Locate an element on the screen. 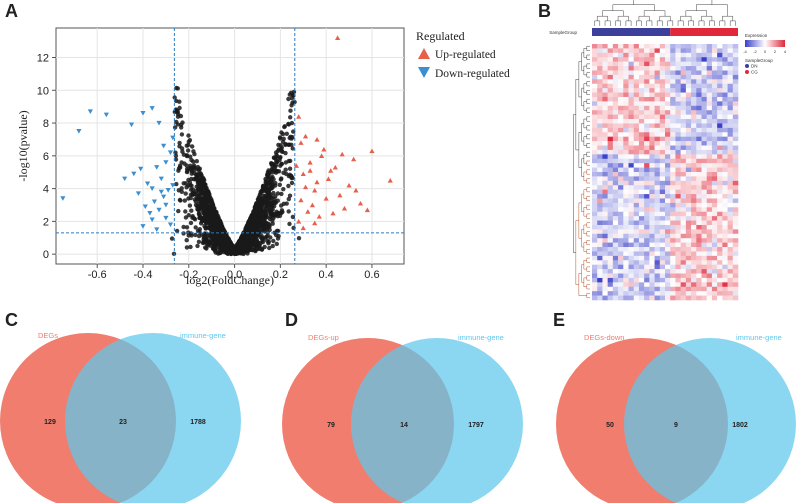  immune-gene-set-circle is located at coordinates (710, 420).